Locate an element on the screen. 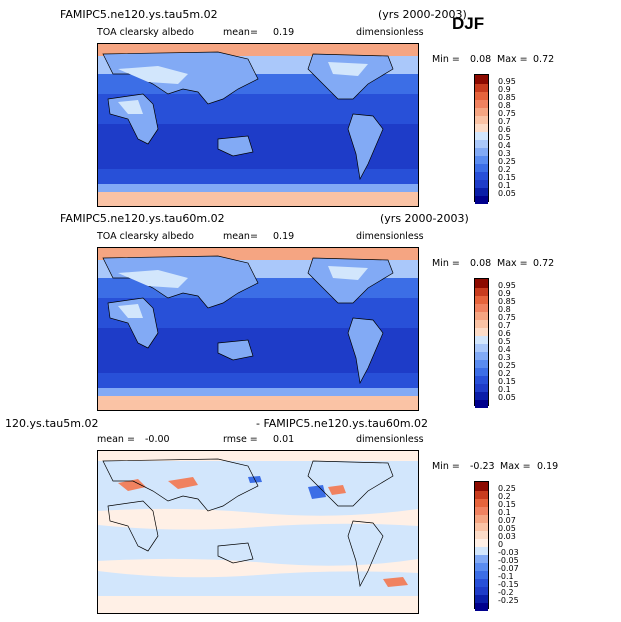  colorbar-tick-label: 0.75 is located at coordinates (507, 317).